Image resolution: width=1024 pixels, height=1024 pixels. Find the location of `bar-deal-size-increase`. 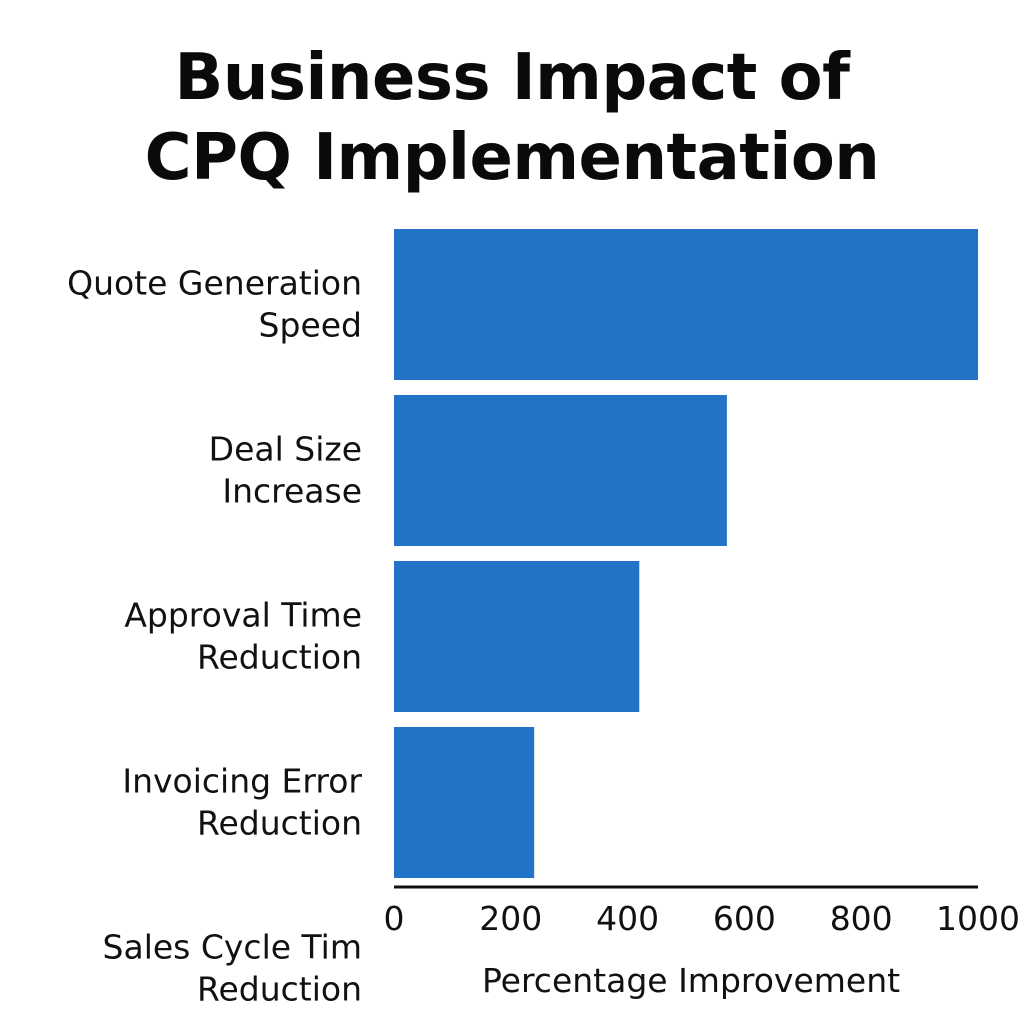

bar-deal-size-increase is located at coordinates (560, 470).